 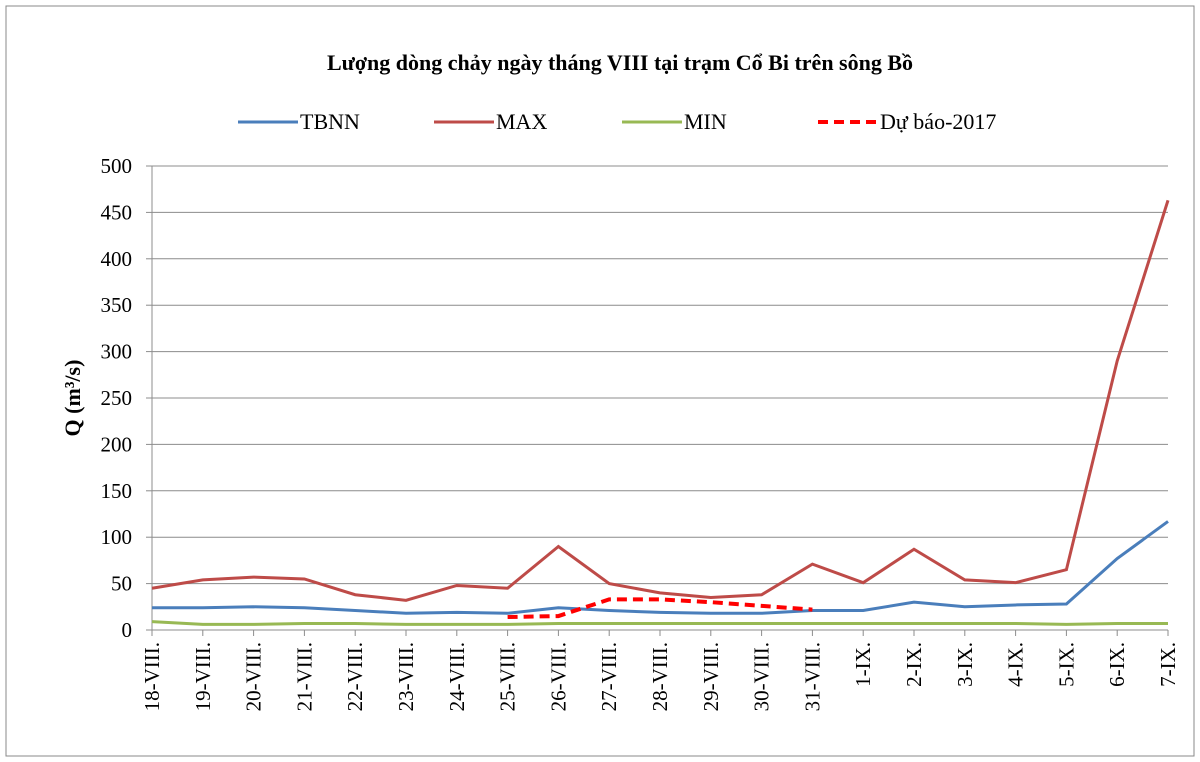 I want to click on x-tick-label: 22-VIII., so click(x=355, y=676).